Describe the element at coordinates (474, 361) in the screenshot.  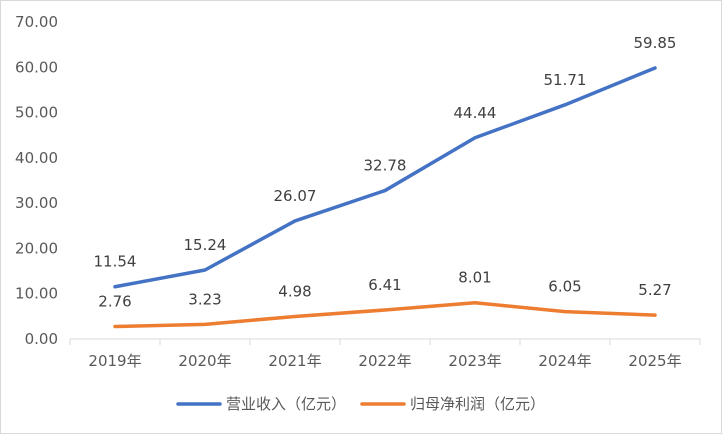
I see `x-tick-label: 2023年` at that location.